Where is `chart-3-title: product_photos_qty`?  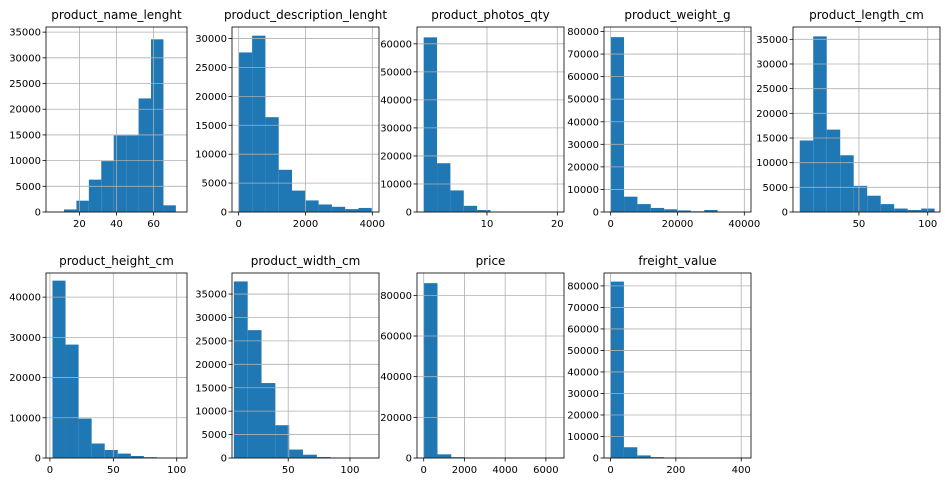 chart-3-title: product_photos_qty is located at coordinates (490, 15).